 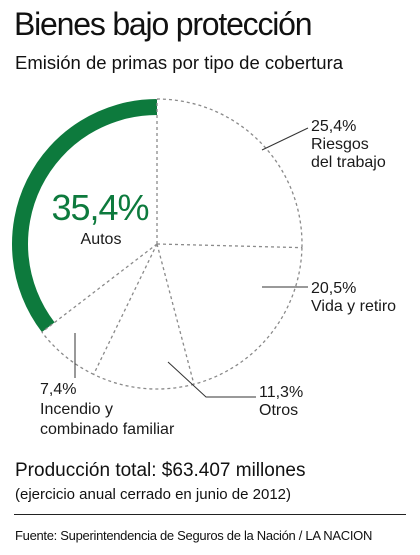 I want to click on slice-label-riesgos-del-trabajo-line-2: del trabajo, so click(x=348, y=162).